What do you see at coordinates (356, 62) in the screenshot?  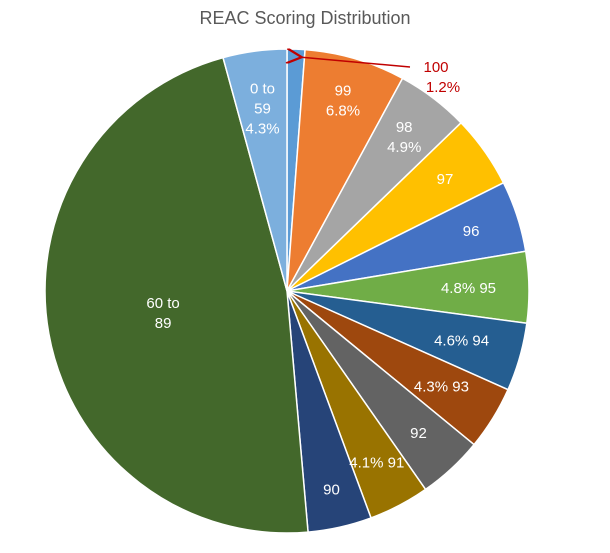 I see `callout-arrow` at bounding box center [356, 62].